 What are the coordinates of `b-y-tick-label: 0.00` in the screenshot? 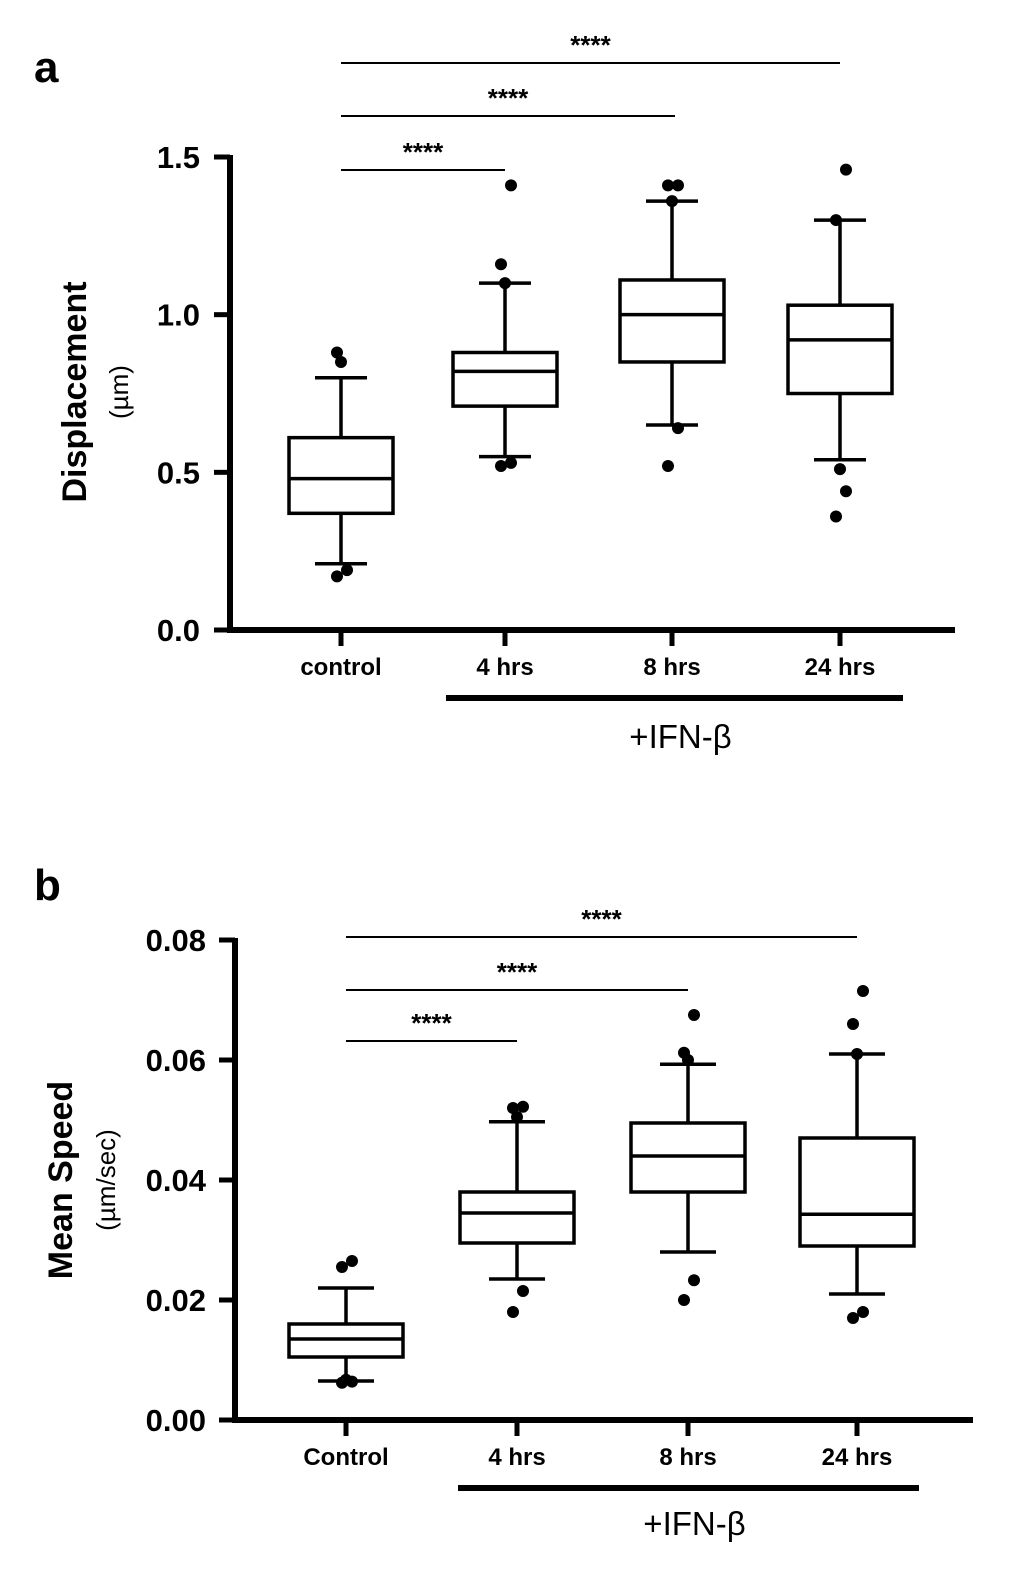 It's located at (176, 1420).